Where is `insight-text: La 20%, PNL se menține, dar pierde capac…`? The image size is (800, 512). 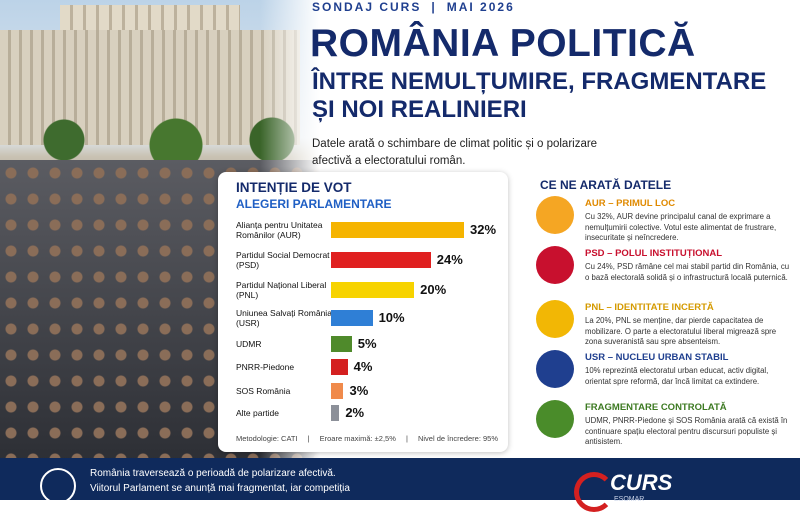 insight-text: La 20%, PNL se menține, dar pierde capac… is located at coordinates (681, 331).